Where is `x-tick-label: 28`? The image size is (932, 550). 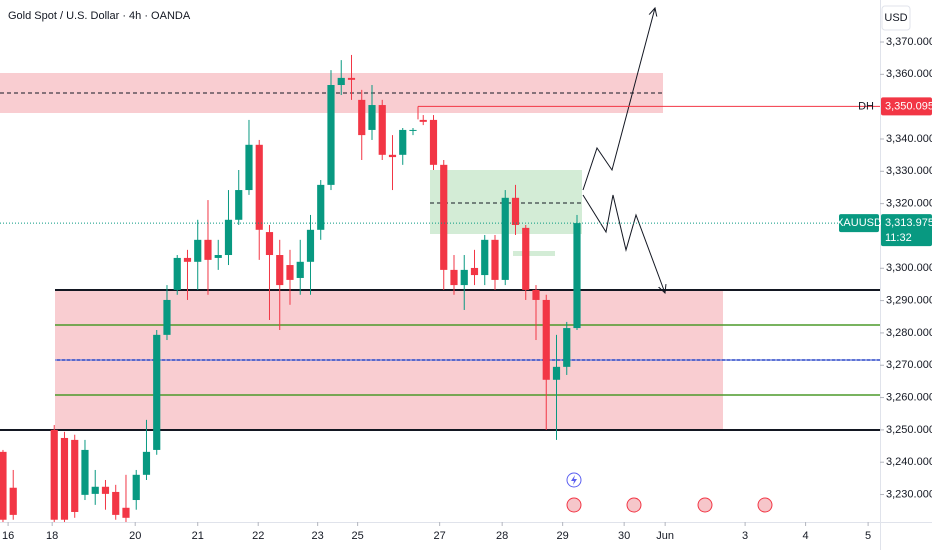 x-tick-label: 28 is located at coordinates (502, 536).